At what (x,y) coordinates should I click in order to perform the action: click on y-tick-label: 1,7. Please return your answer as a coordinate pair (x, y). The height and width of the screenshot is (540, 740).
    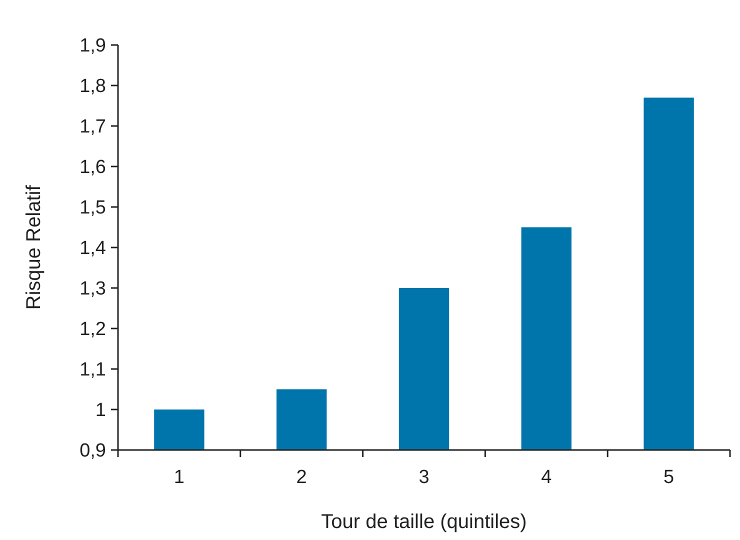
    Looking at the image, I should click on (93, 127).